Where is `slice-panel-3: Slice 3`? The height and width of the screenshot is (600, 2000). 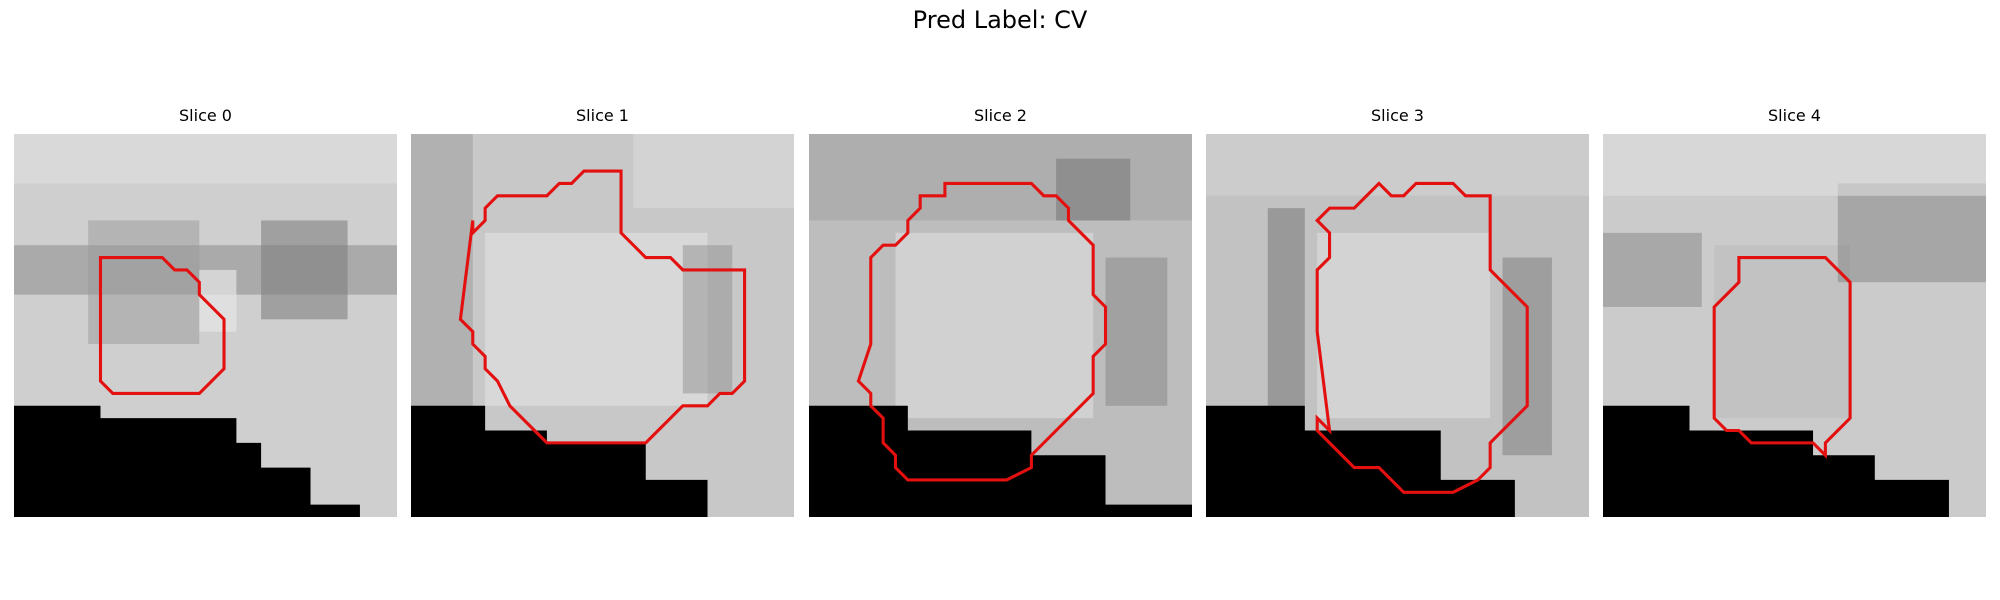 slice-panel-3: Slice 3 is located at coordinates (1397, 313).